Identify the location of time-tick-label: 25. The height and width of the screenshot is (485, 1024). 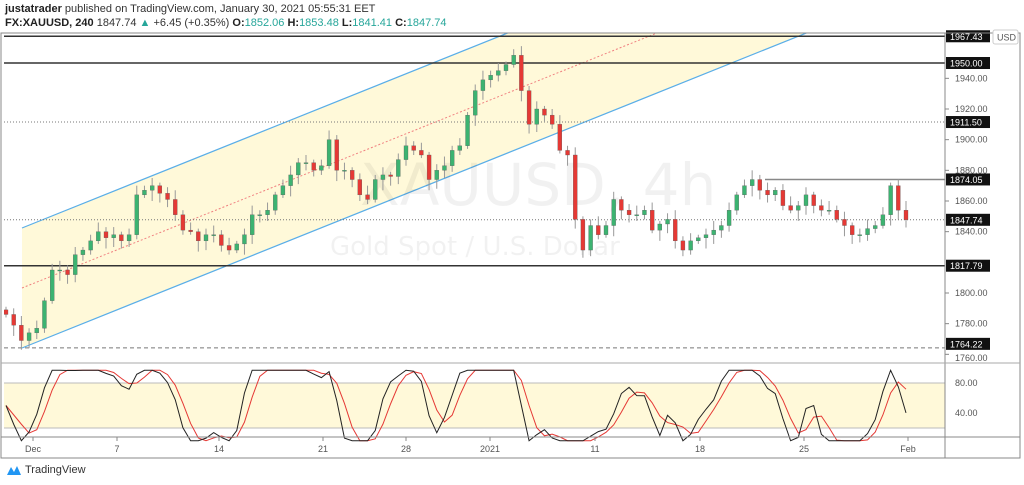
(804, 449).